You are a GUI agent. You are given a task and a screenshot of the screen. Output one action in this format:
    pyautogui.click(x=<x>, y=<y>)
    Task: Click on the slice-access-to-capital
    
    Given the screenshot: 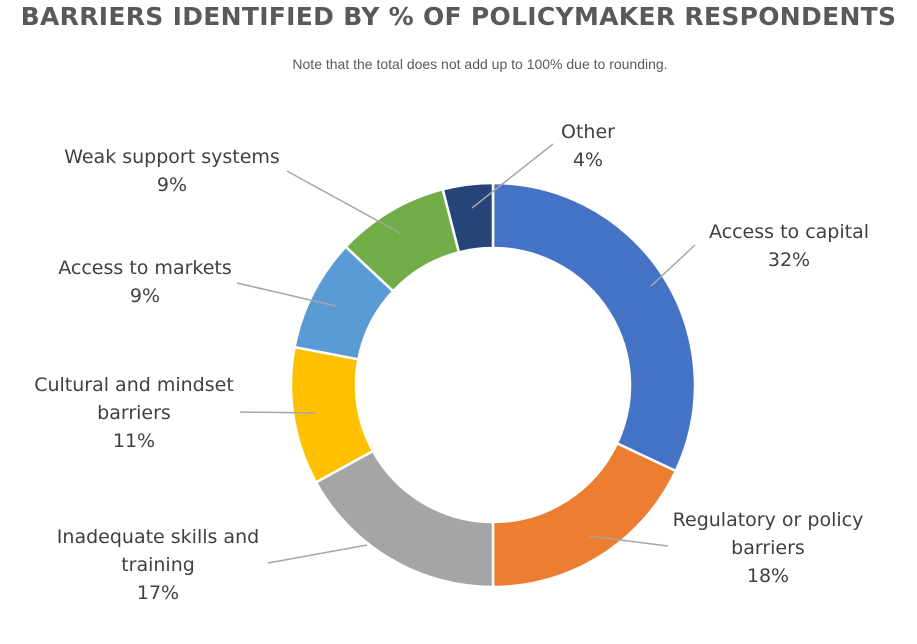 What is the action you would take?
    pyautogui.click(x=594, y=327)
    